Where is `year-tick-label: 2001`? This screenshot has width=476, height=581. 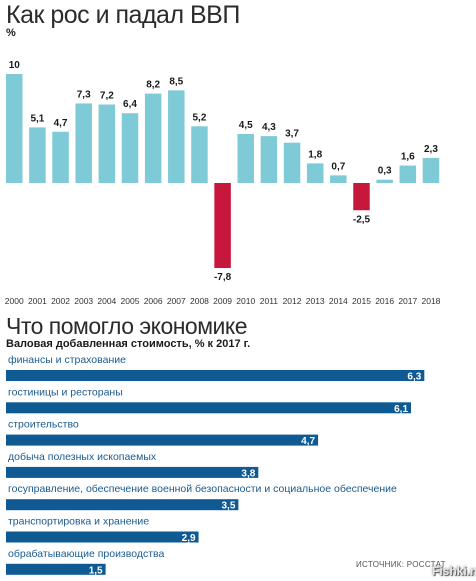 year-tick-label: 2001 is located at coordinates (37, 301).